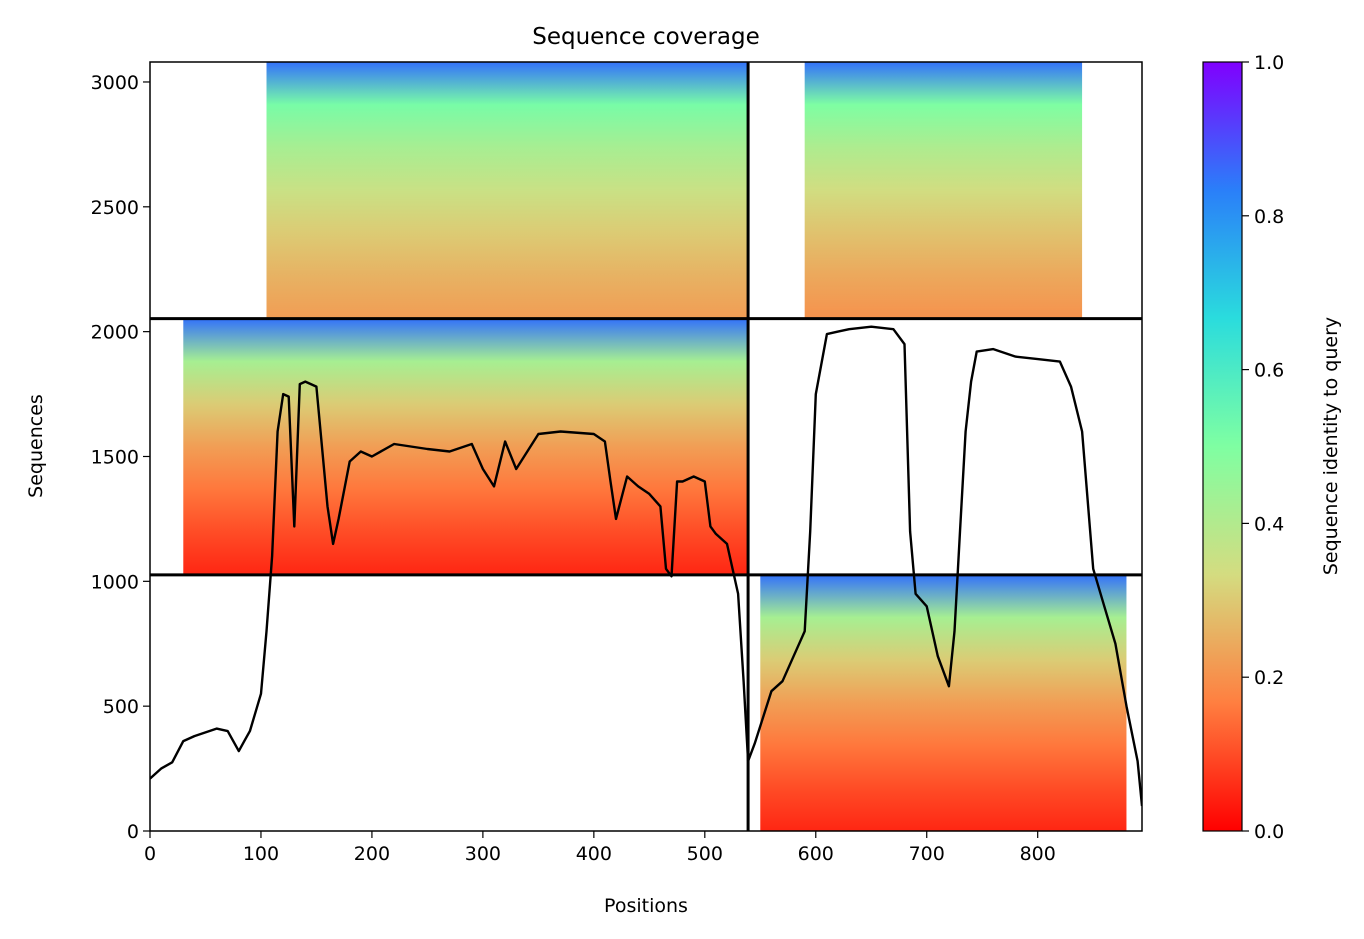  I want to click on y-tick-label: 1000, so click(115, 582).